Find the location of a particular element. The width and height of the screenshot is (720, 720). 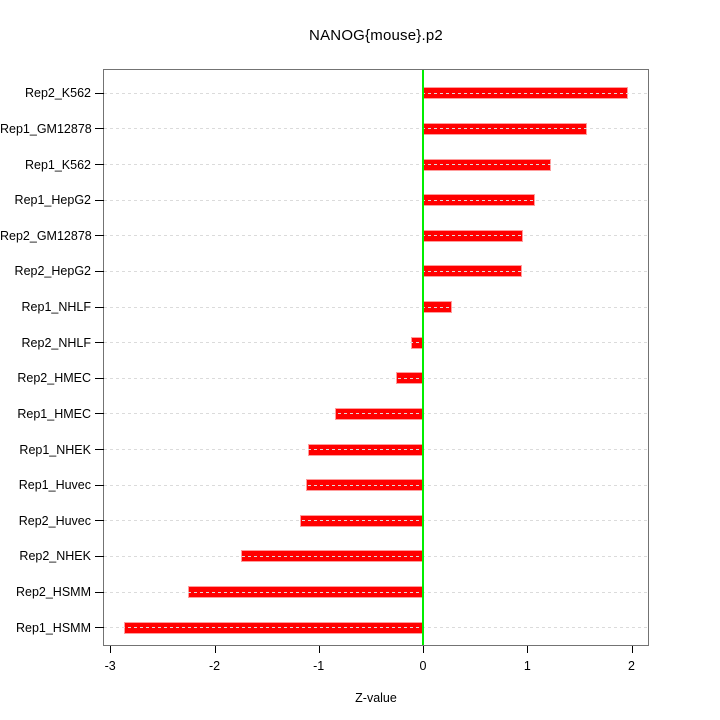

x-tick-label: 1 is located at coordinates (527, 666).